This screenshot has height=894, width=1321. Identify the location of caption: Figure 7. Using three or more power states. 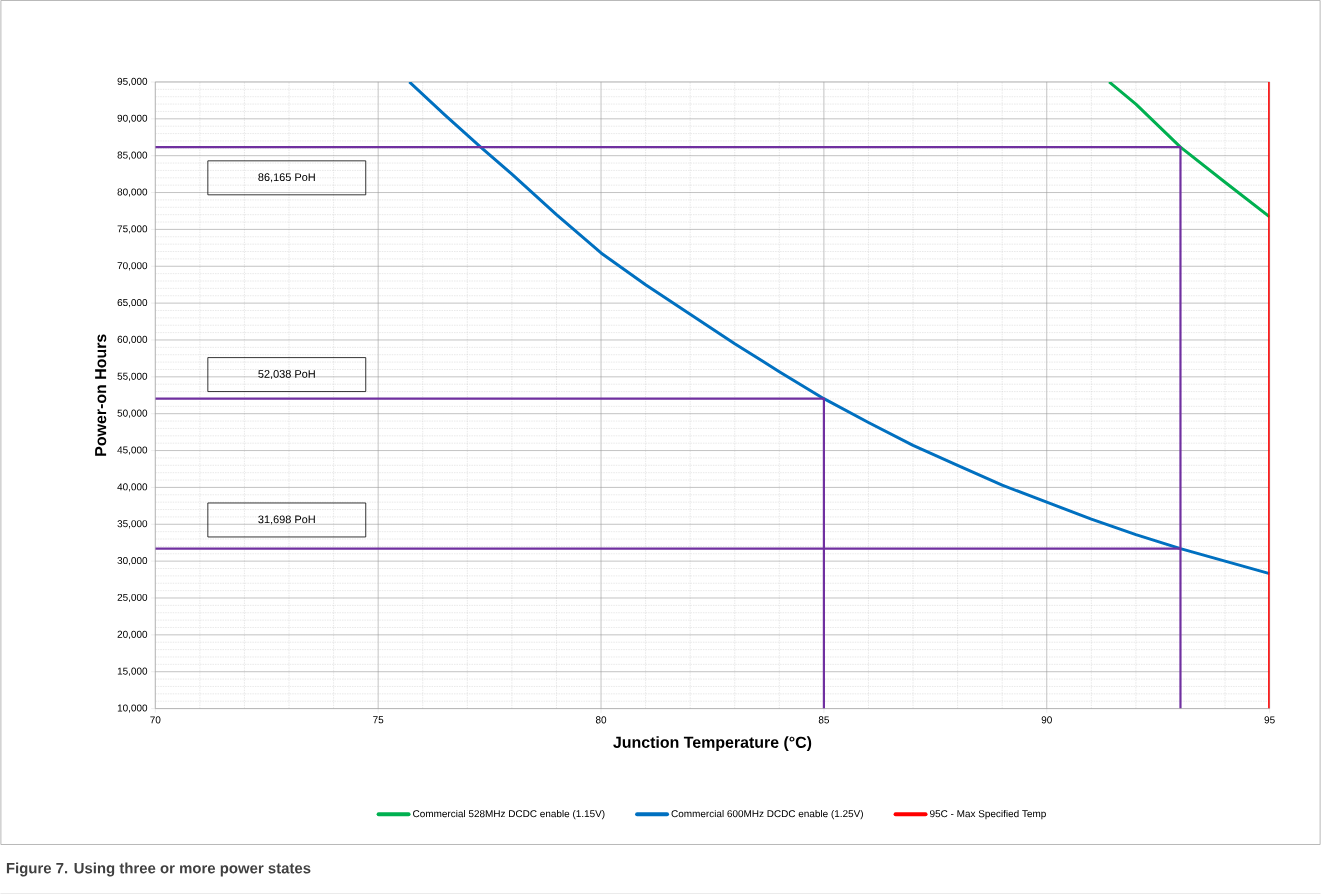
(158, 869).